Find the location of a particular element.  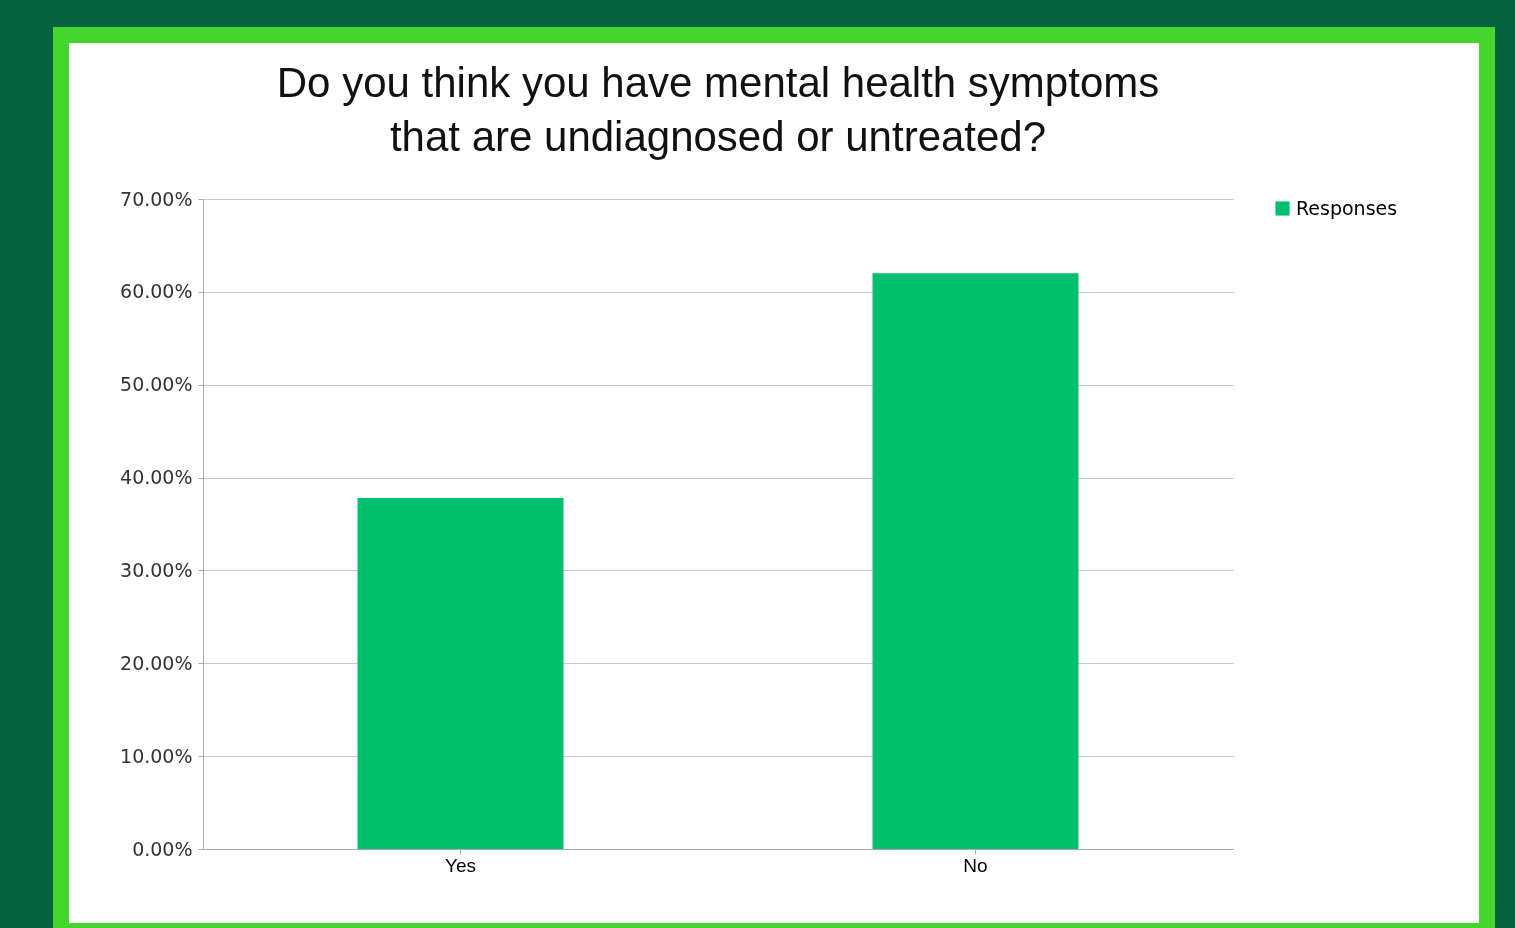

y-tick-label: 60.00% is located at coordinates (156, 291).